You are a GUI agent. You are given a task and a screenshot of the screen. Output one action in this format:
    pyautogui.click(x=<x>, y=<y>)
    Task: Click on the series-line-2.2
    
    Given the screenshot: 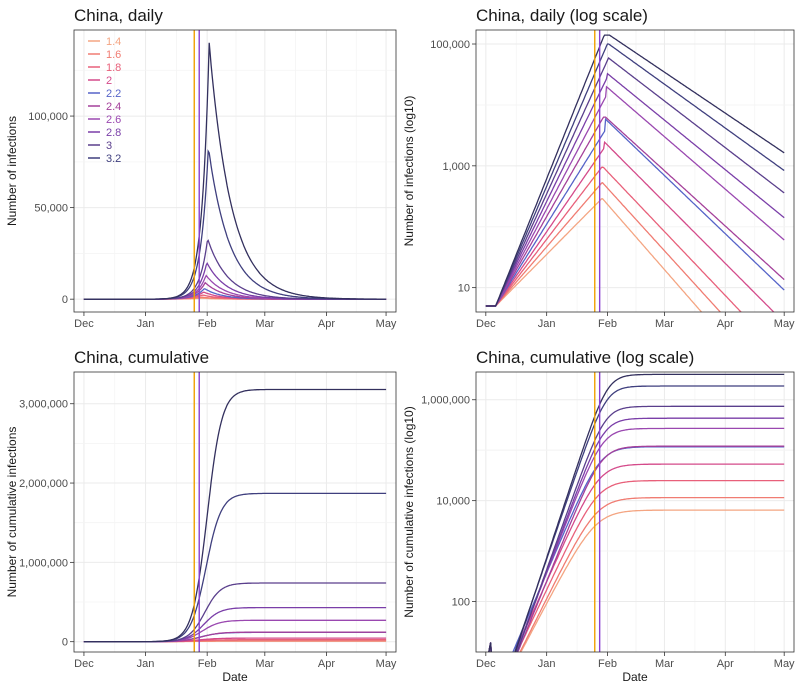 What is the action you would take?
    pyautogui.click(x=635, y=212)
    